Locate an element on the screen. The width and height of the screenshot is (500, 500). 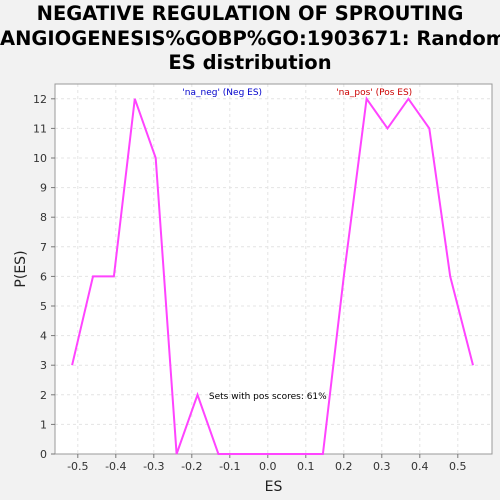
x-tick-label: 0.0 is located at coordinates (268, 466).